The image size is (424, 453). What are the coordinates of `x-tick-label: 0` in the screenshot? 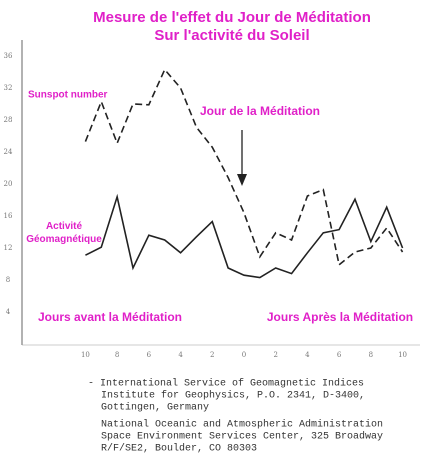 It's located at (244, 355).